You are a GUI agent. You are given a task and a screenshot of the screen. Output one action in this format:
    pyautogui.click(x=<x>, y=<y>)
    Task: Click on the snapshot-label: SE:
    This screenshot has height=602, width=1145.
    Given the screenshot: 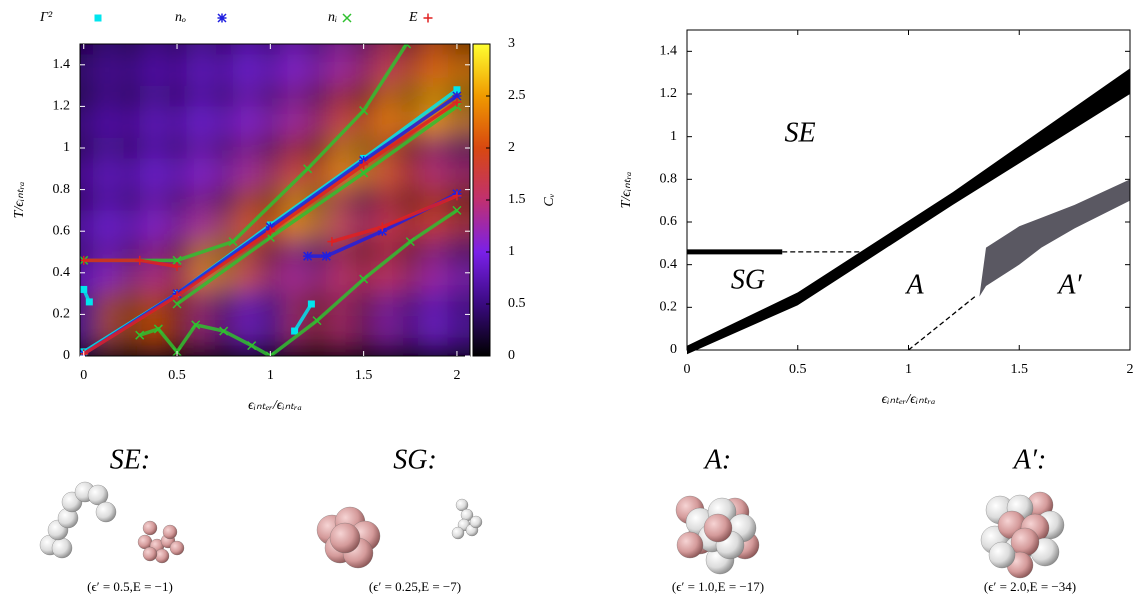 What is the action you would take?
    pyautogui.click(x=130, y=459)
    